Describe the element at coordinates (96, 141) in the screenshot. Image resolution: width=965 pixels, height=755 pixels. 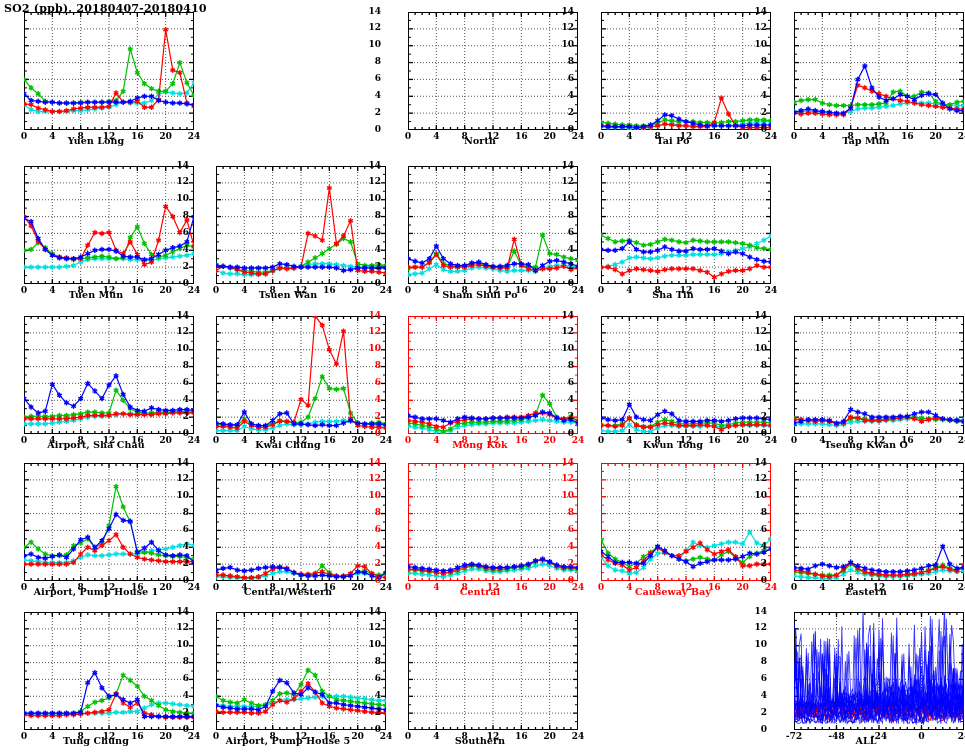
I see `panel-title: Yuen Long` at that location.